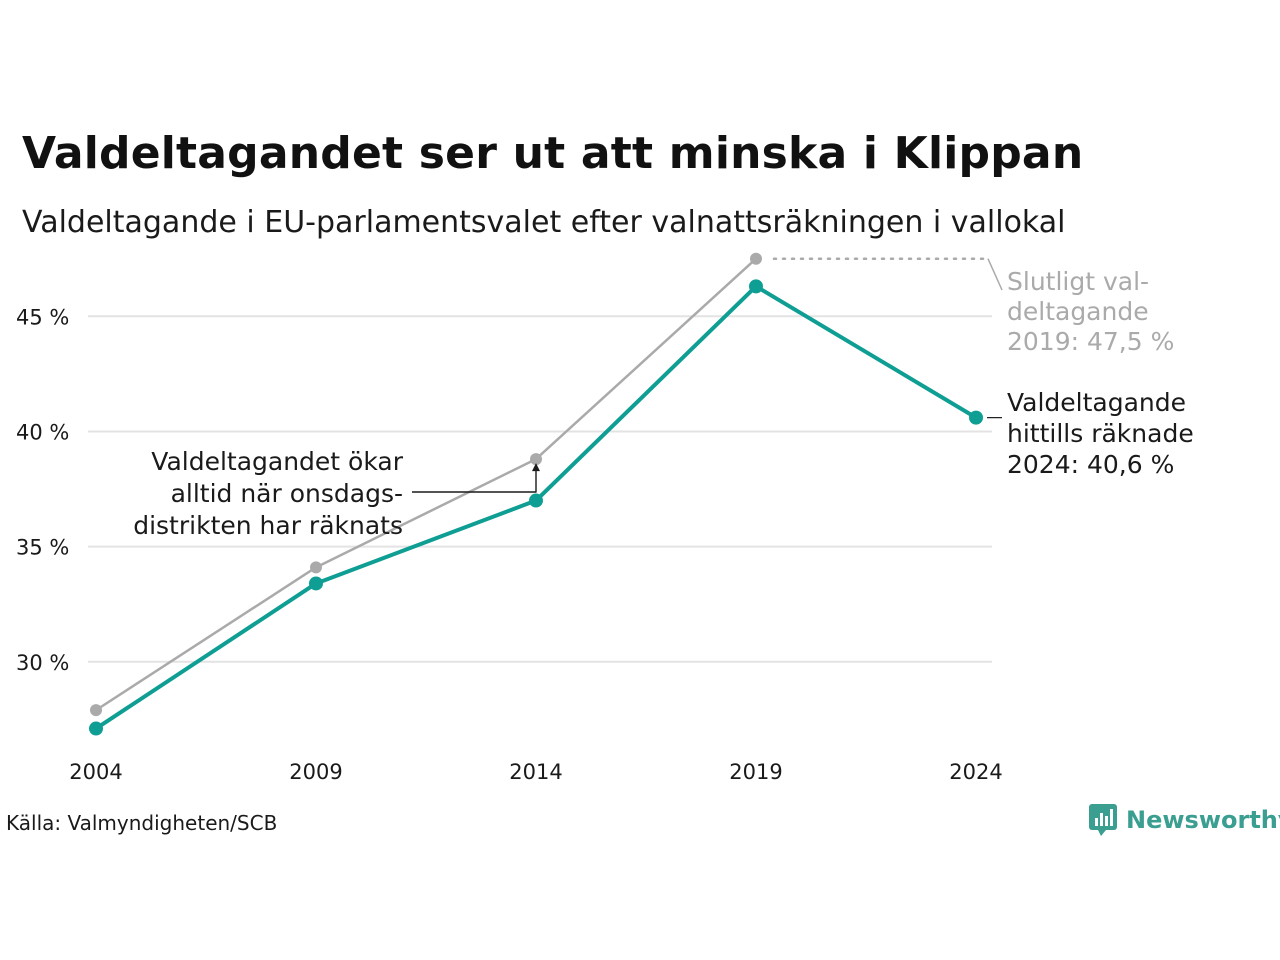  What do you see at coordinates (287, 493) in the screenshot?
I see `note-text: alltid när onsdags-` at bounding box center [287, 493].